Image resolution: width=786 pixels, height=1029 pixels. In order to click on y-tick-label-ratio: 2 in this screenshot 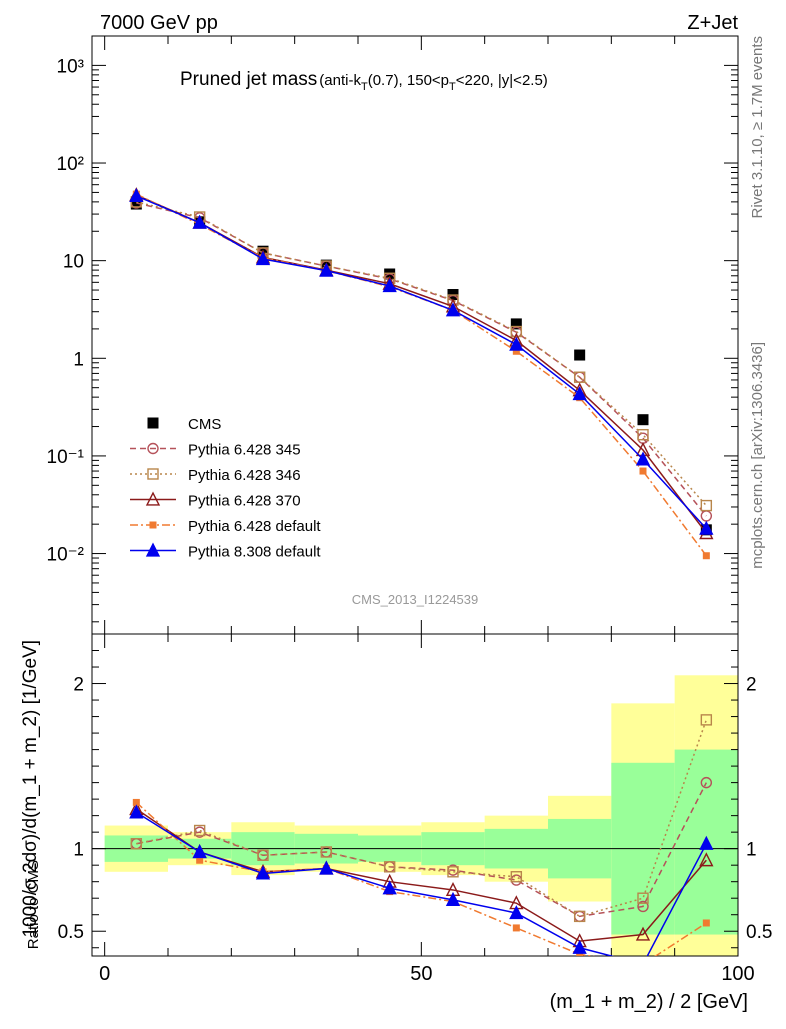, I will do `click(78, 685)`.